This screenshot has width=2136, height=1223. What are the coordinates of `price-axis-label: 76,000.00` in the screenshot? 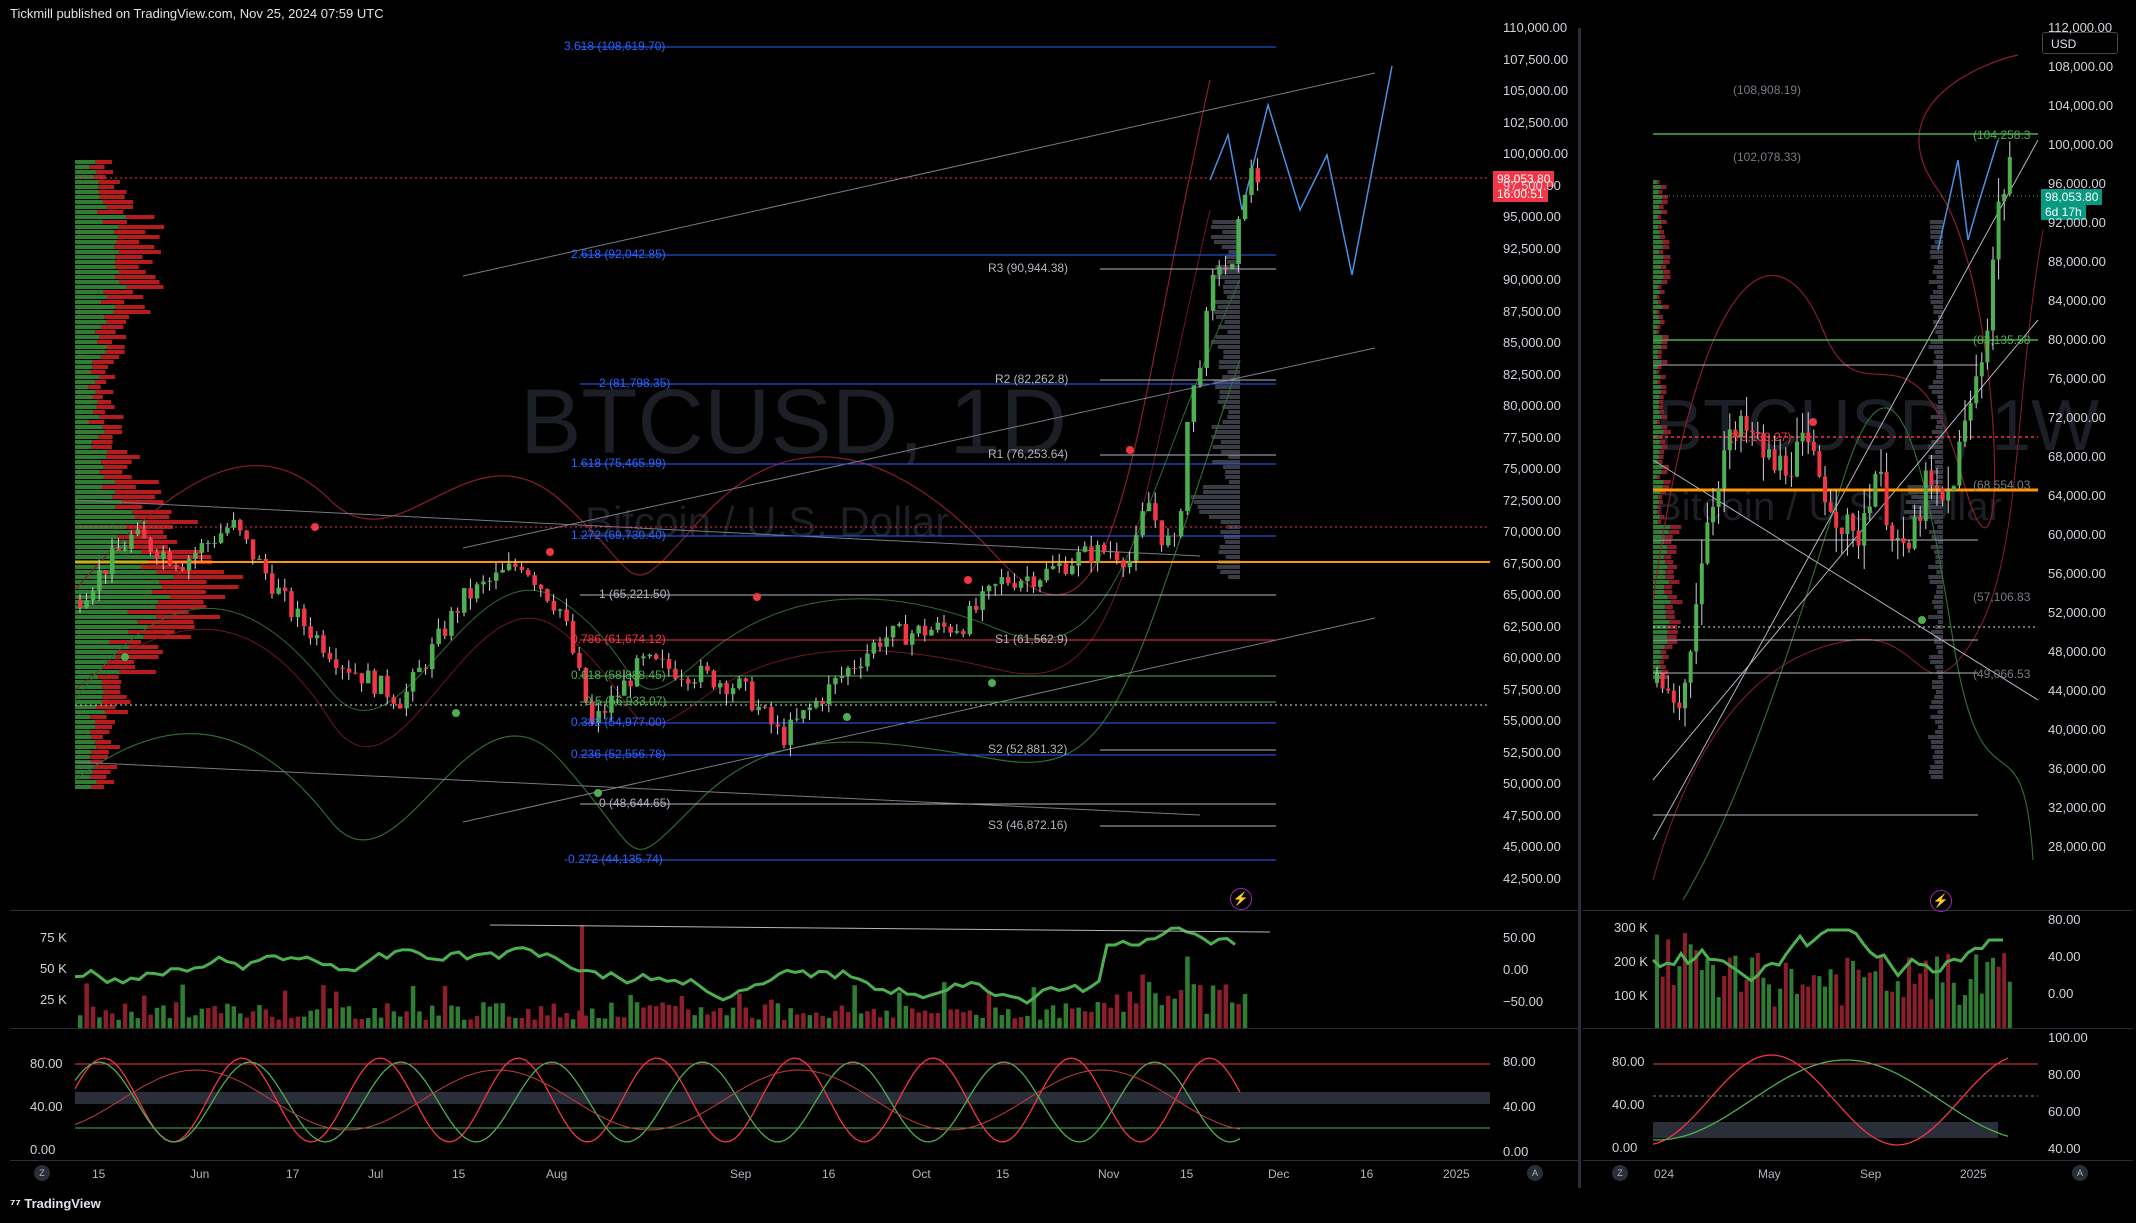 It's located at (2077, 378).